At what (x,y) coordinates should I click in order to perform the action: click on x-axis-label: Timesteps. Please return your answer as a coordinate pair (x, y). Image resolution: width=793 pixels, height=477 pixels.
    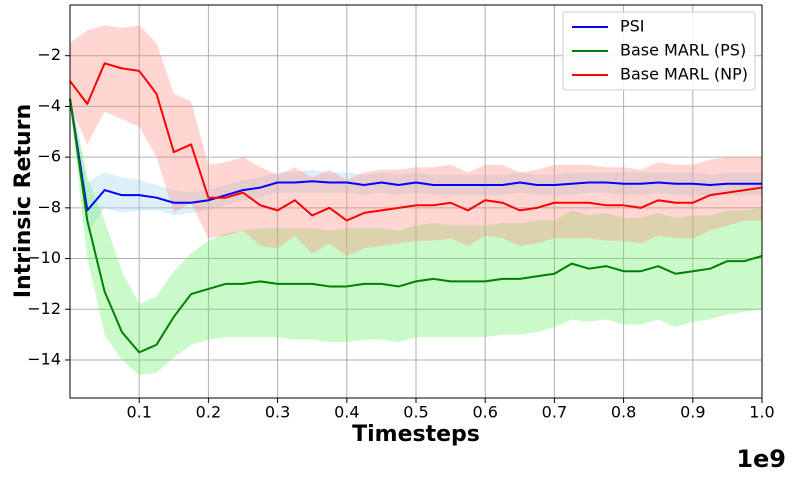
    Looking at the image, I should click on (416, 434).